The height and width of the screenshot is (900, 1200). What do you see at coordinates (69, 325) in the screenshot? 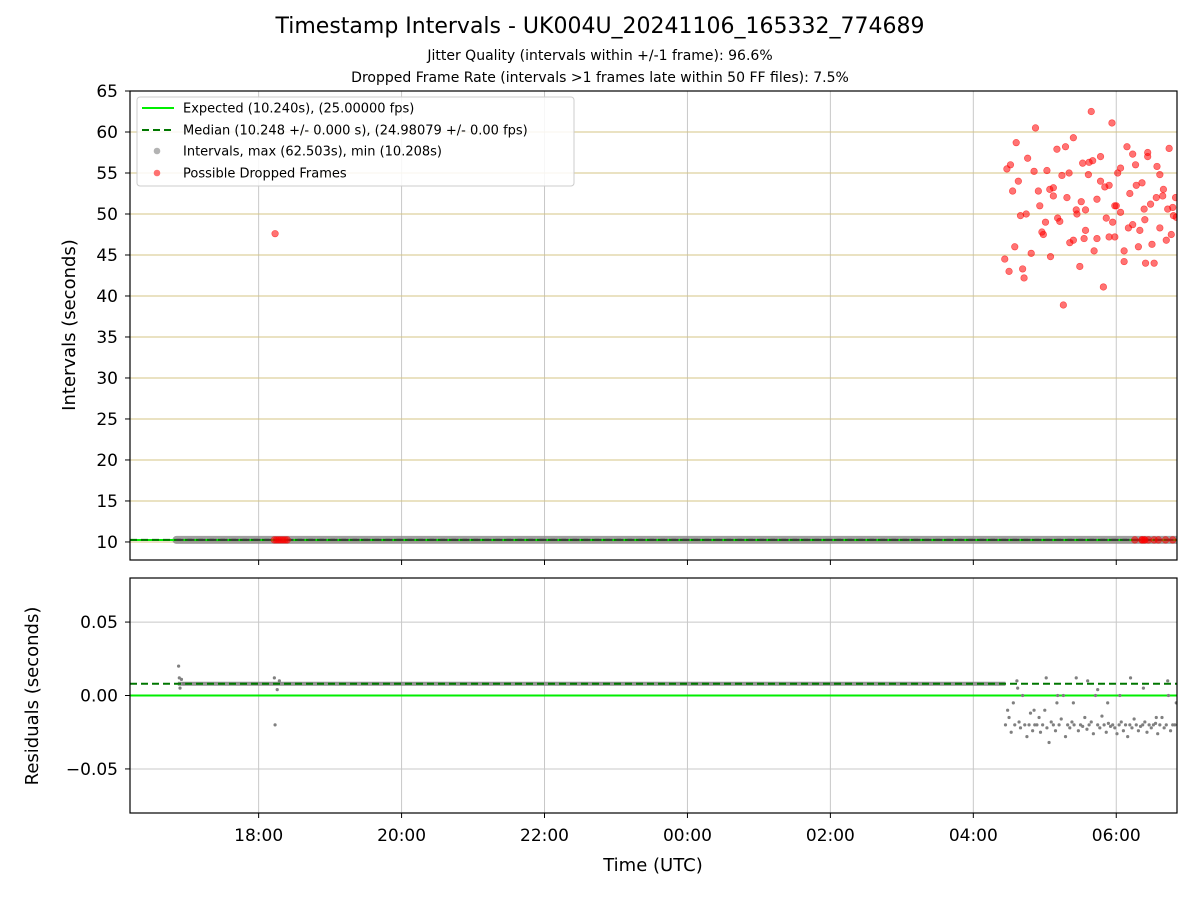
I see `intervals-y-axis-label: Intervals (seconds)` at bounding box center [69, 325].